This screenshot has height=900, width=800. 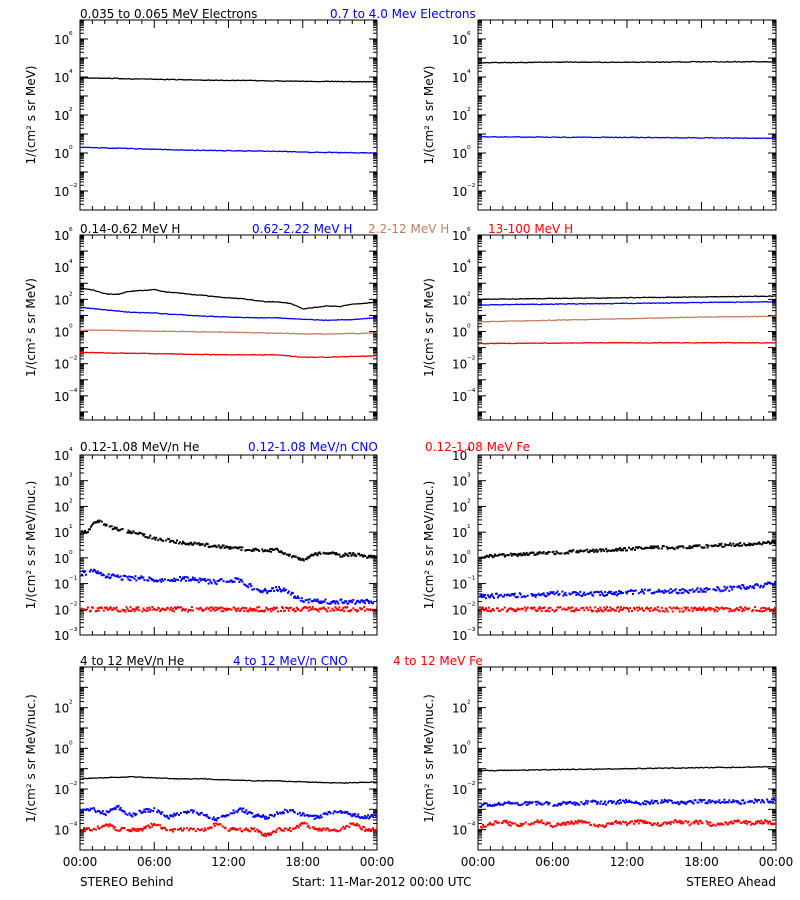 I want to click on y-axis-label: 1/(cm² s sr MeV/nuc.), so click(x=31, y=545).